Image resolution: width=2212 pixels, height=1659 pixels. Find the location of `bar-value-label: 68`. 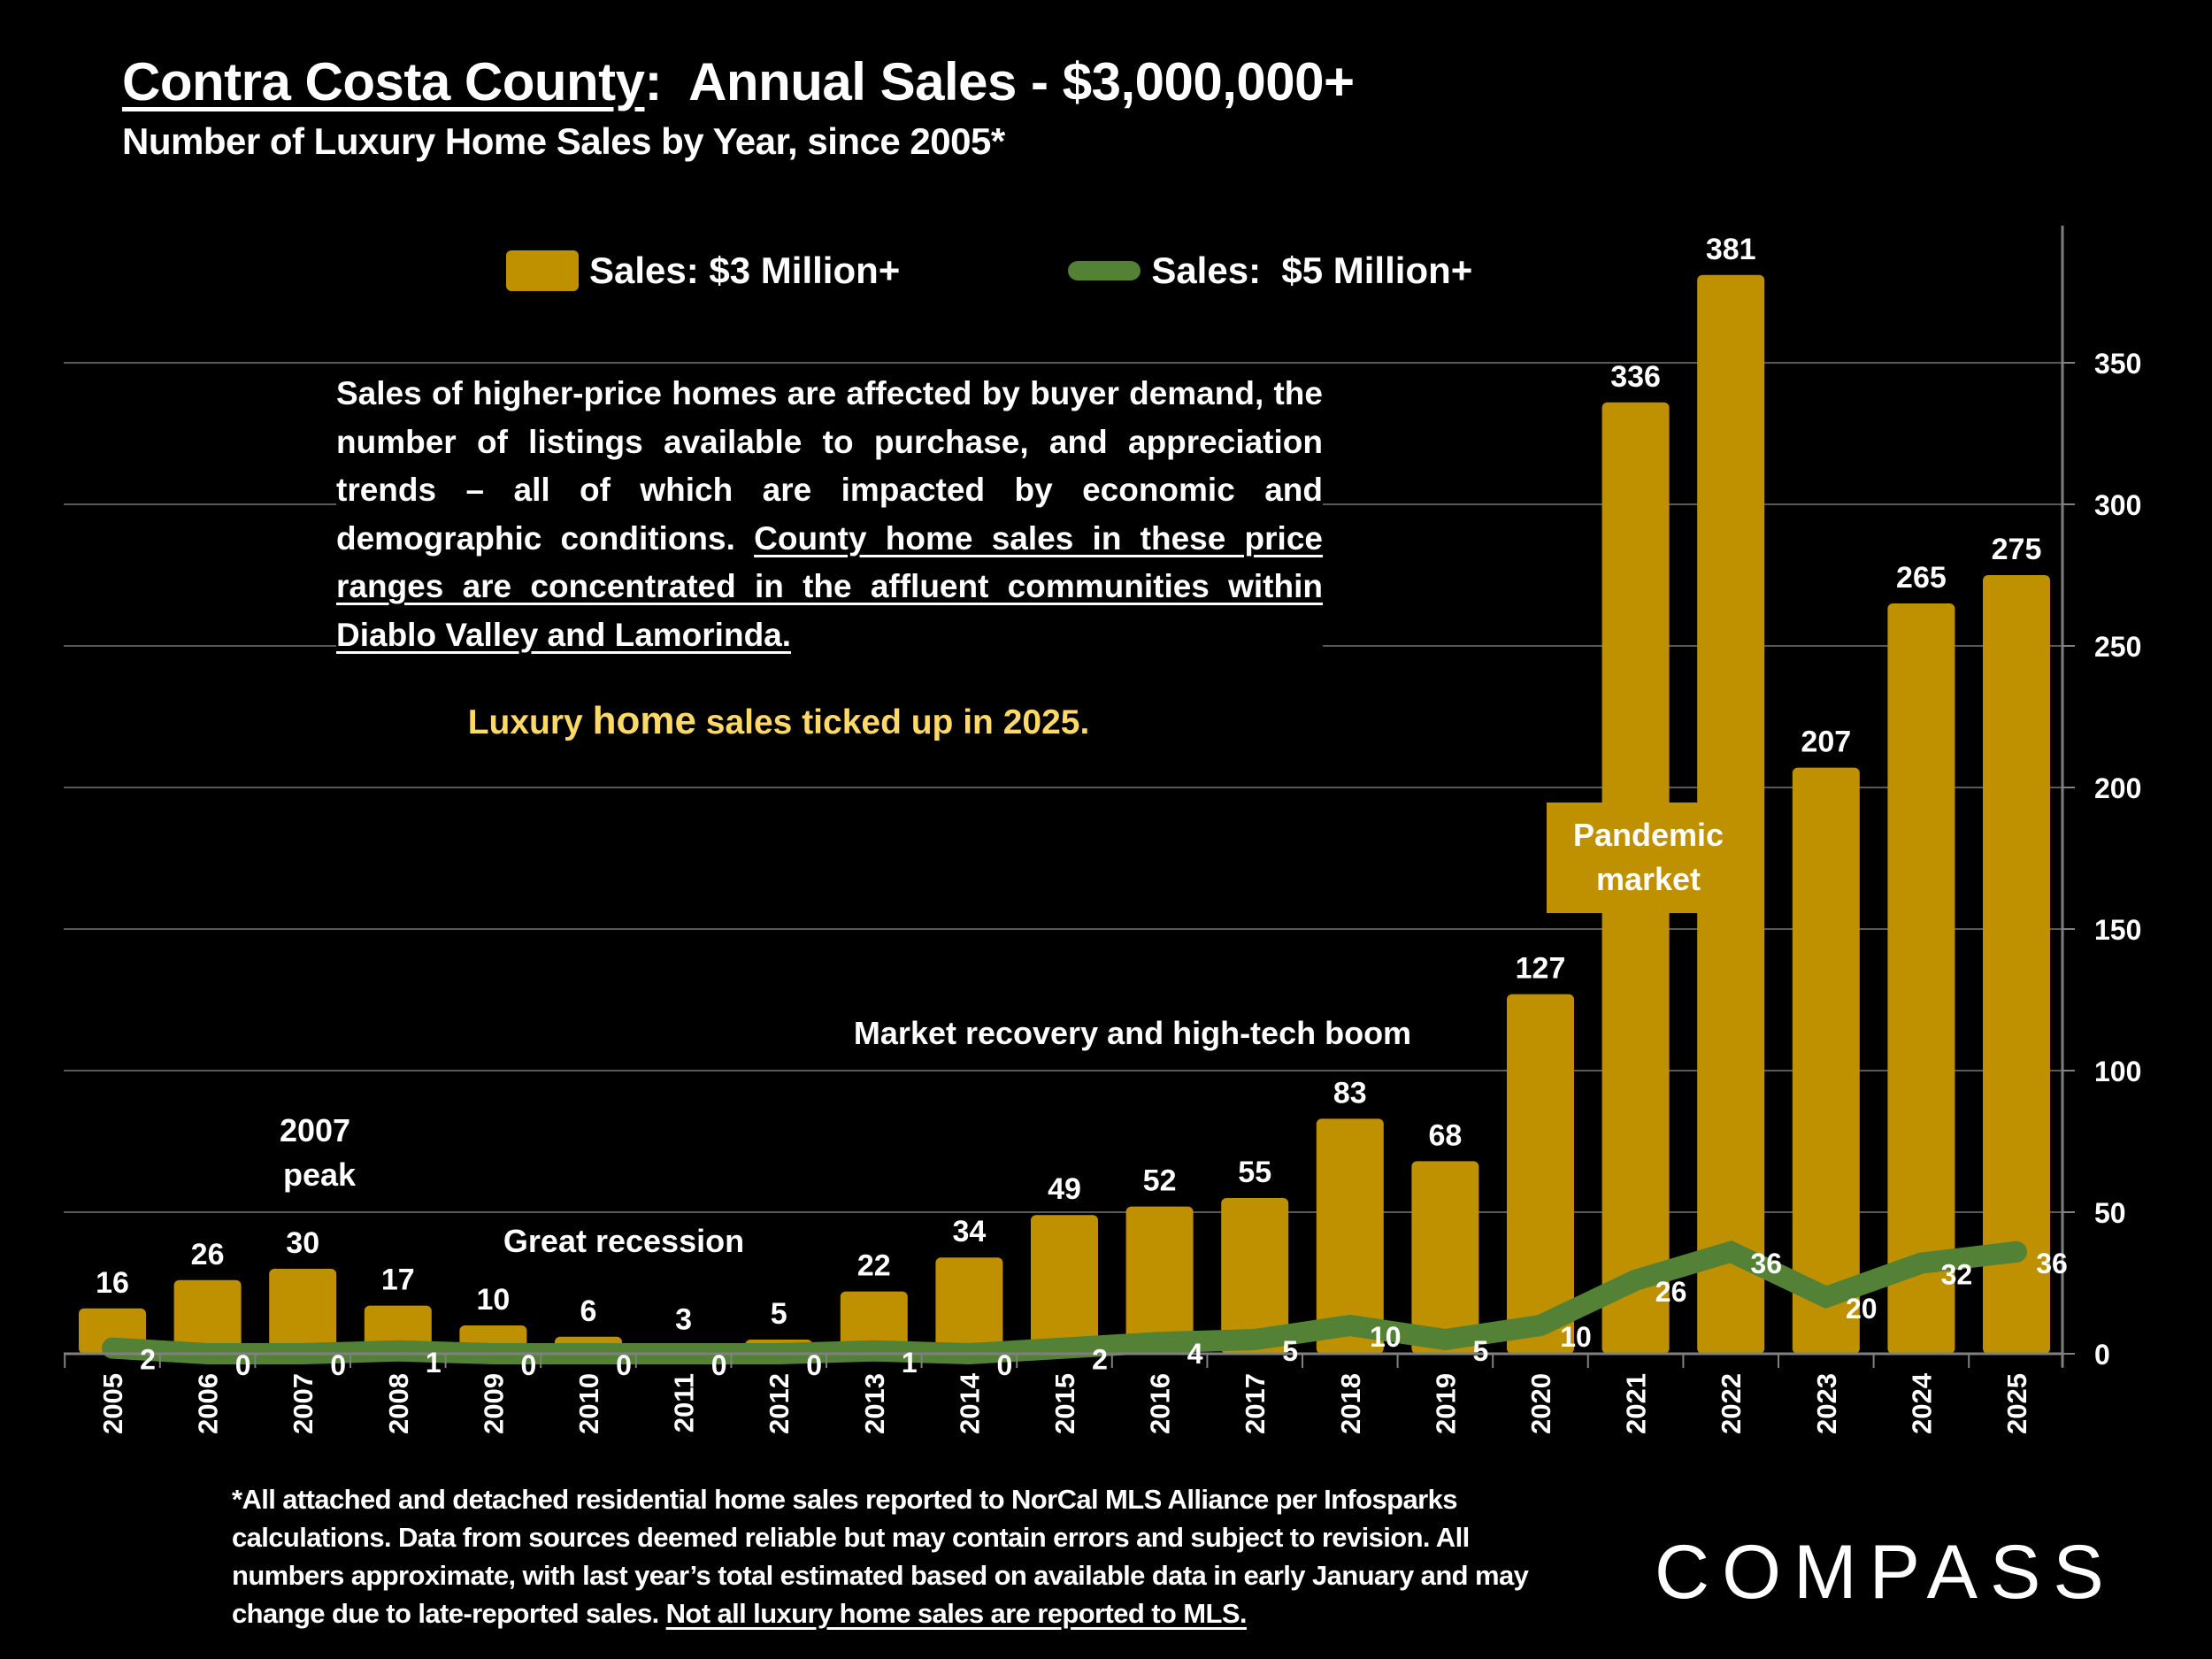

bar-value-label: 68 is located at coordinates (1445, 1135).